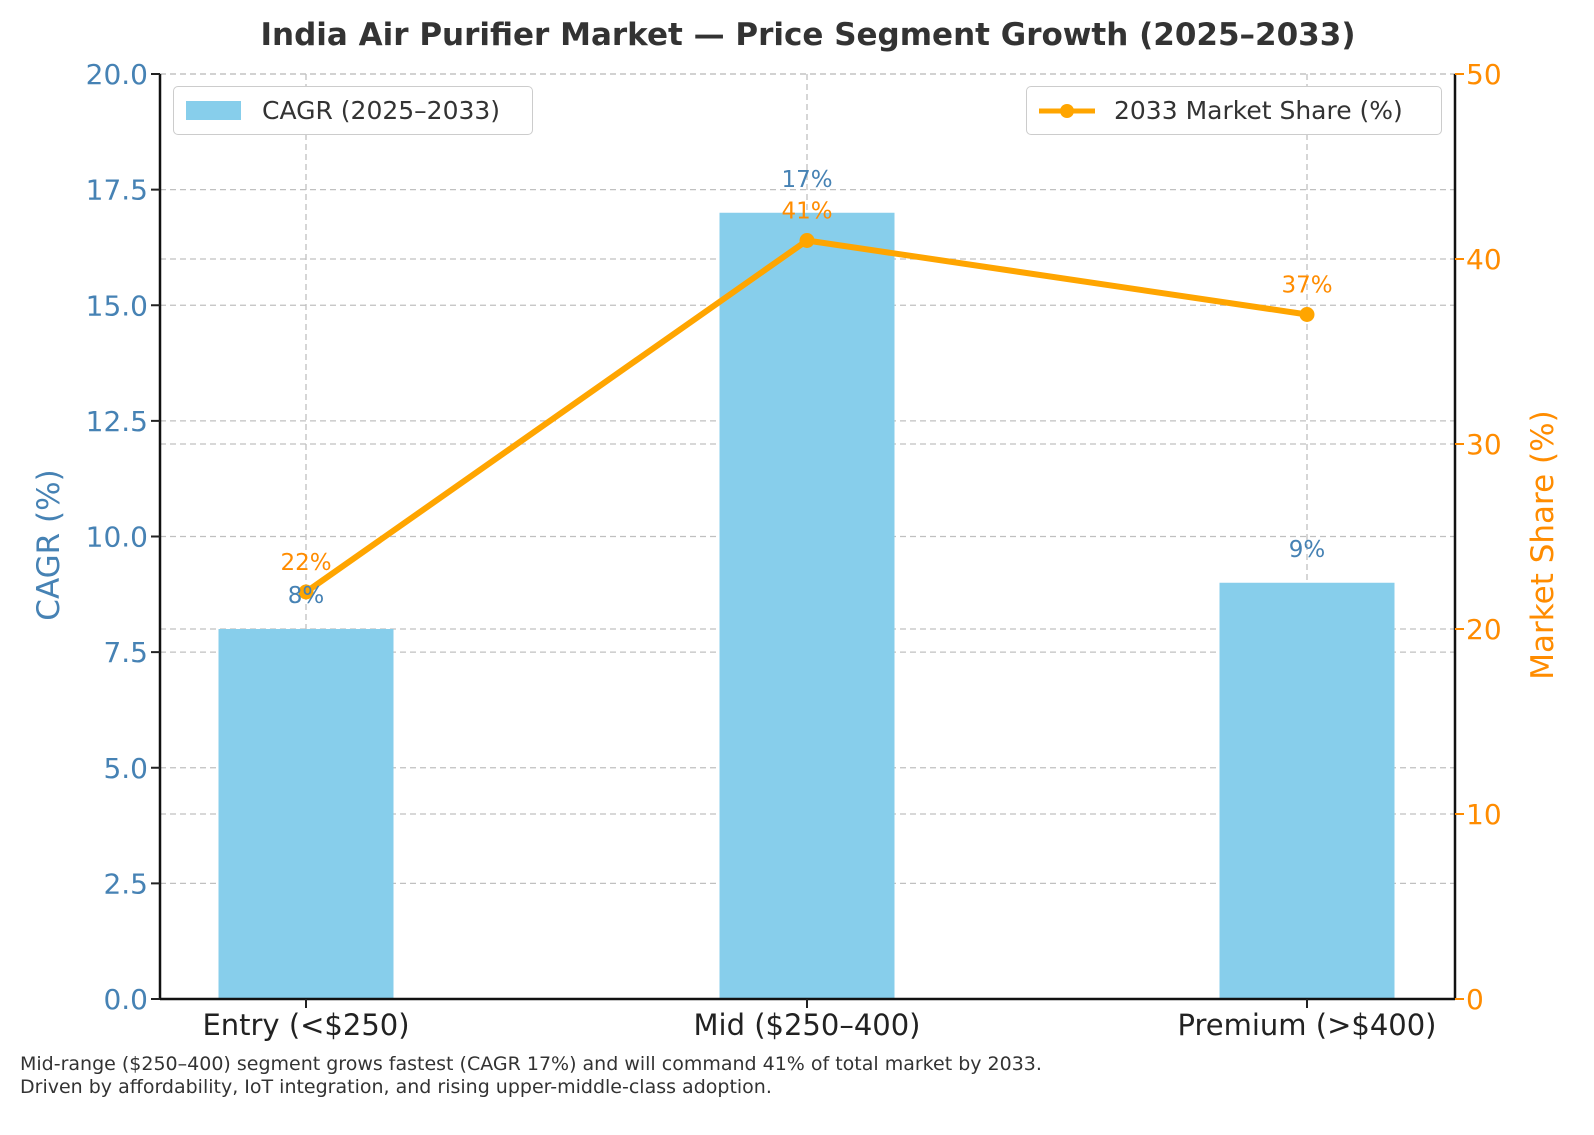 The width and height of the screenshot is (1594, 1135). Describe the element at coordinates (806, 212) in the screenshot. I see `line-data-label: 41%` at that location.